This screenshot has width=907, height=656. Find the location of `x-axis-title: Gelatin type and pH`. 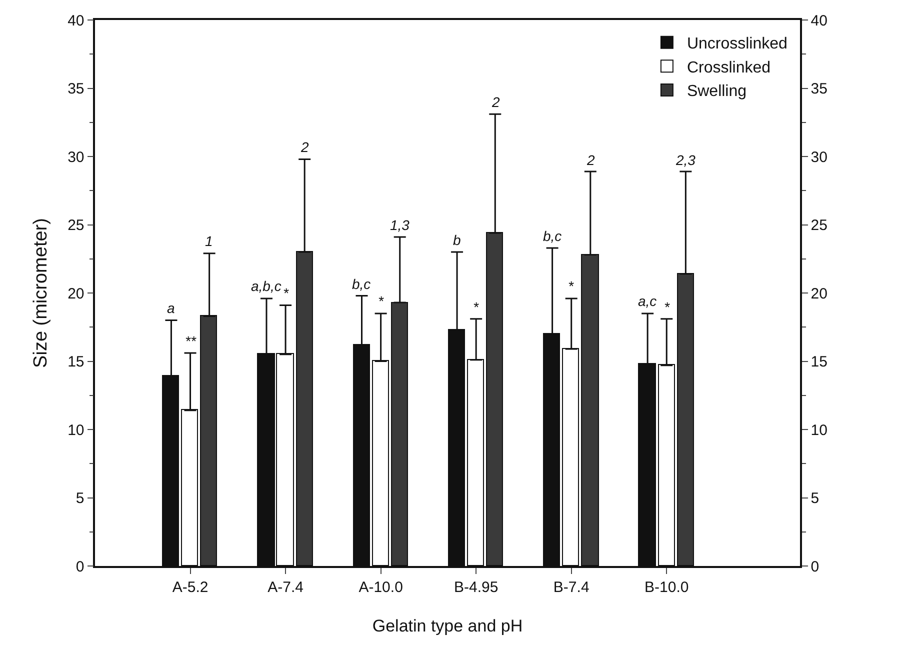

x-axis-title: Gelatin type and pH is located at coordinates (447, 626).